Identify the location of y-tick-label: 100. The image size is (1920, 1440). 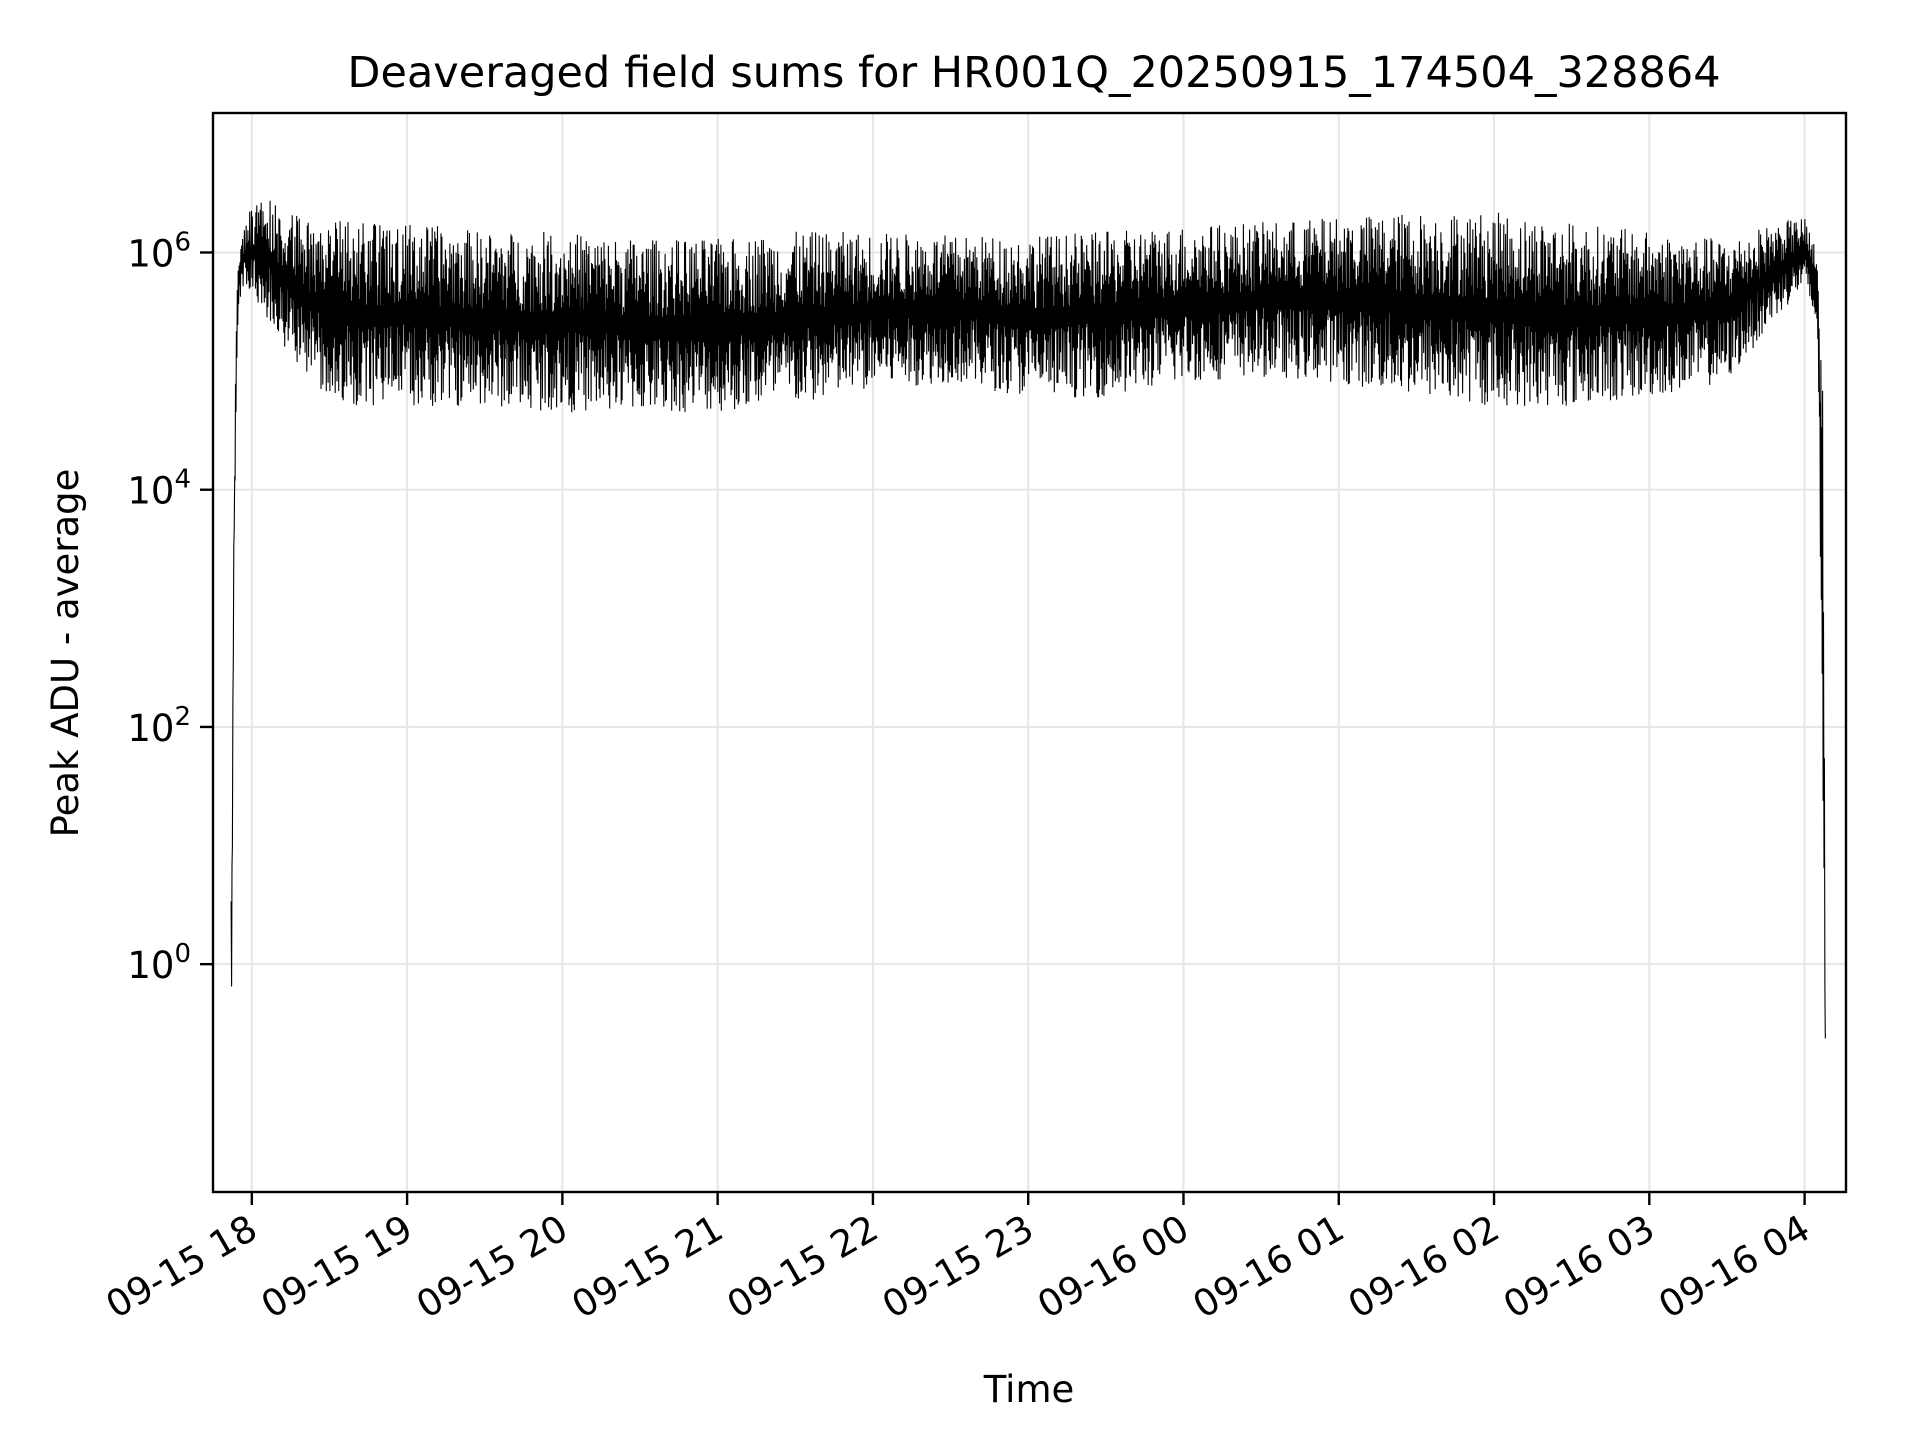
(159, 963).